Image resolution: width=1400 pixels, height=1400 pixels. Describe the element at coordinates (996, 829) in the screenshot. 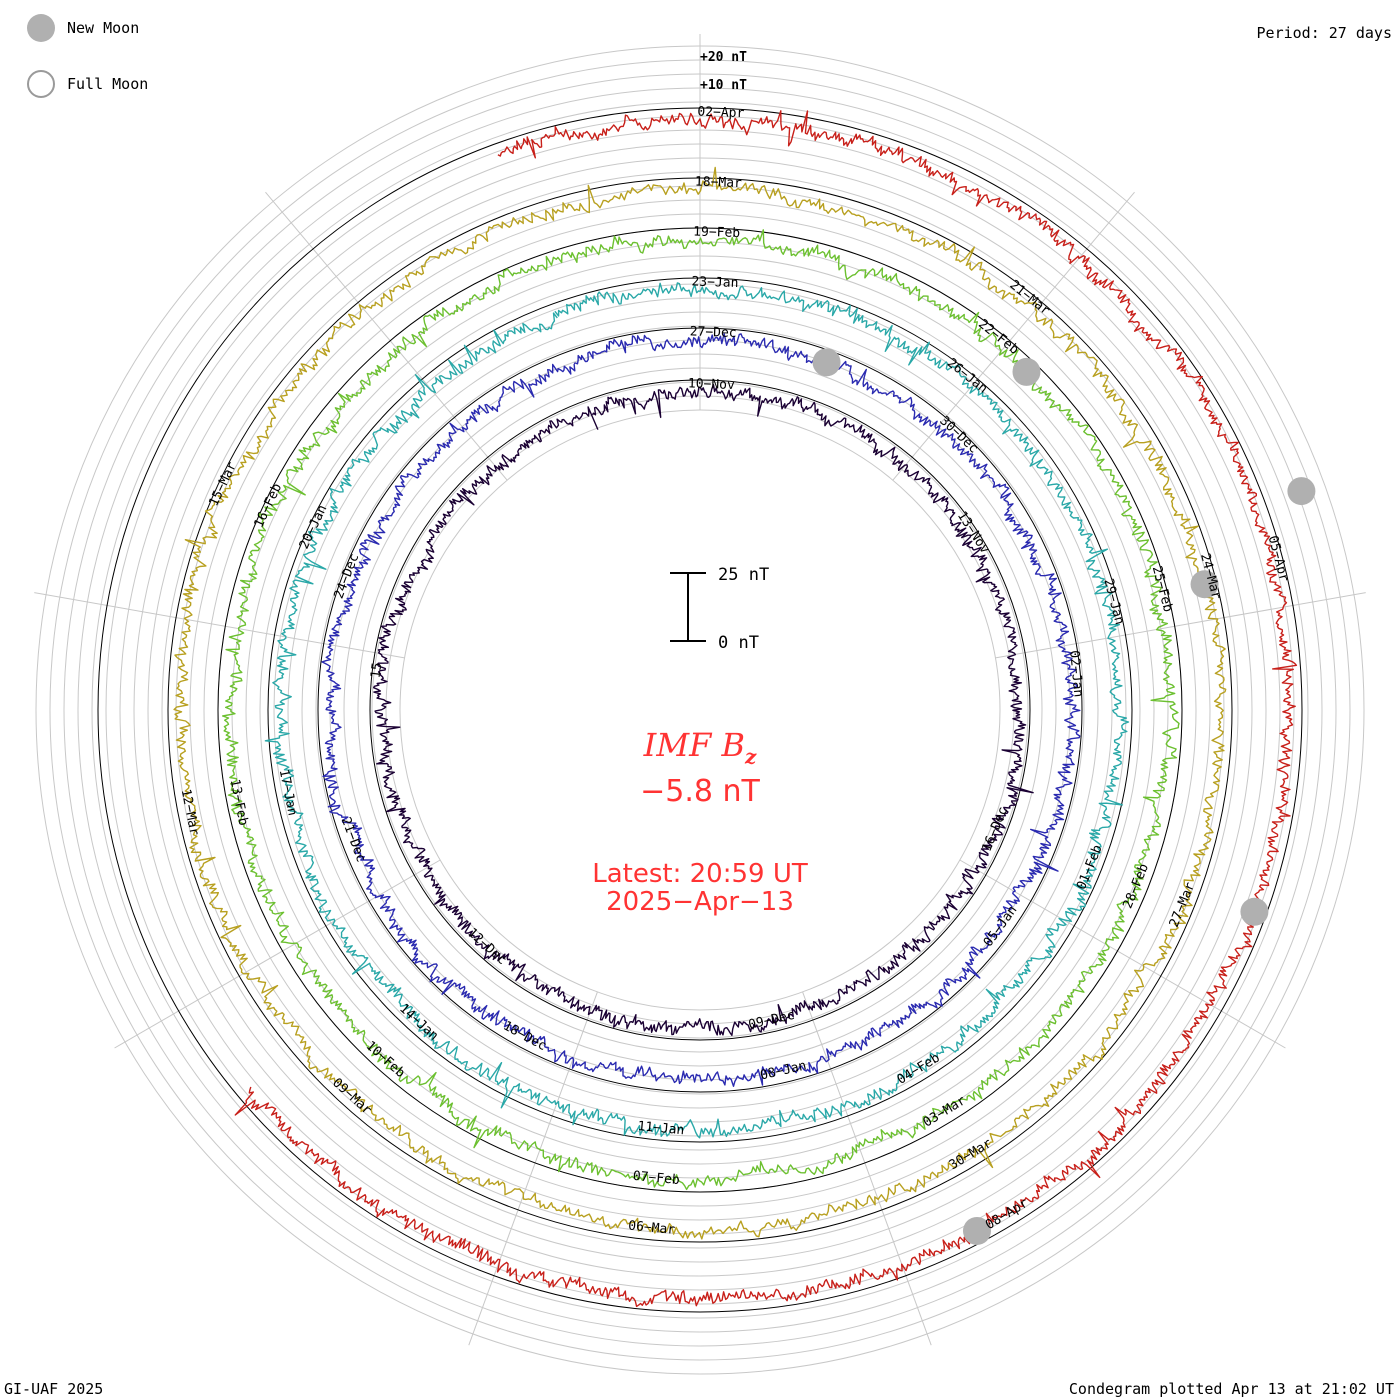

I see `date-label: 16−Dec` at that location.